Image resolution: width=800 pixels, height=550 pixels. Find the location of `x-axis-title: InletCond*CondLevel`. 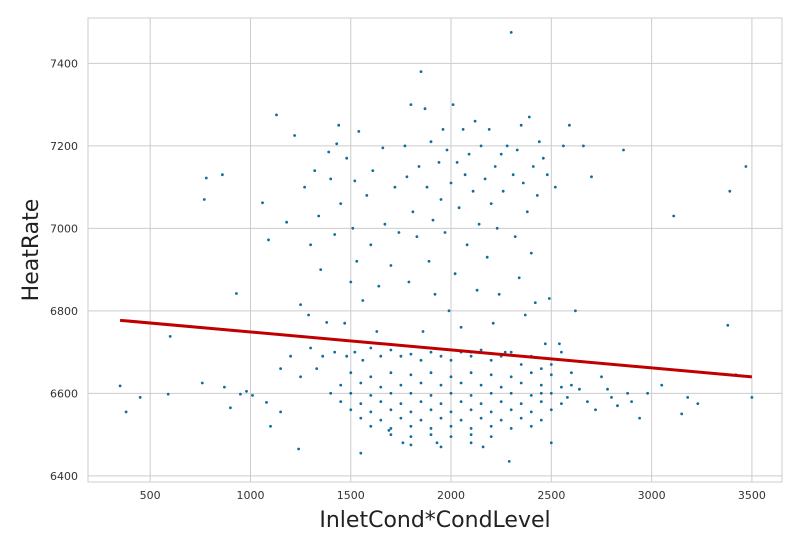

x-axis-title: InletCond*CondLevel is located at coordinates (434, 520).